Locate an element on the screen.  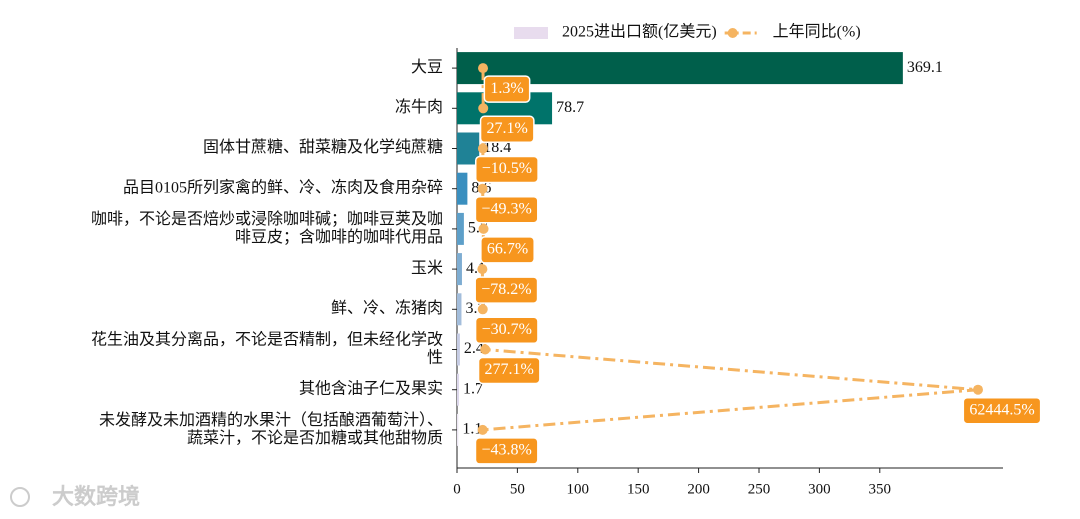
yoy-label: 66.7% is located at coordinates (507, 250).